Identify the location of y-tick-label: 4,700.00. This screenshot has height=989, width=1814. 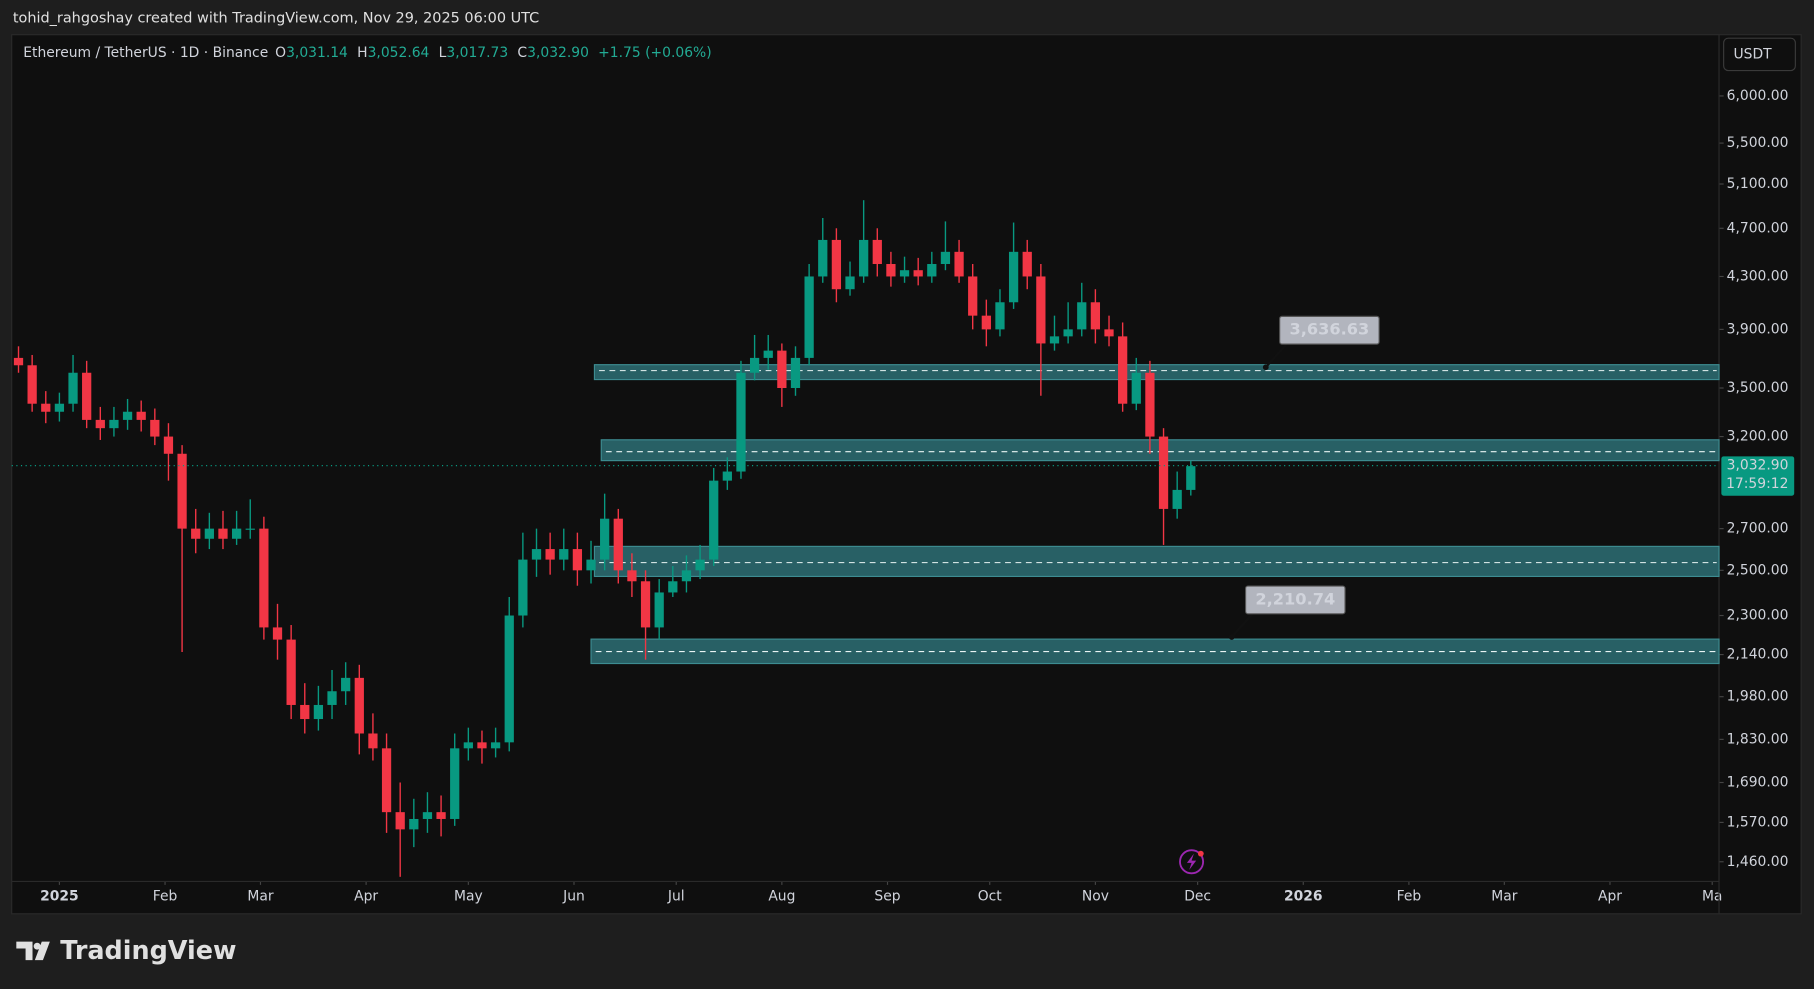
(1758, 228).